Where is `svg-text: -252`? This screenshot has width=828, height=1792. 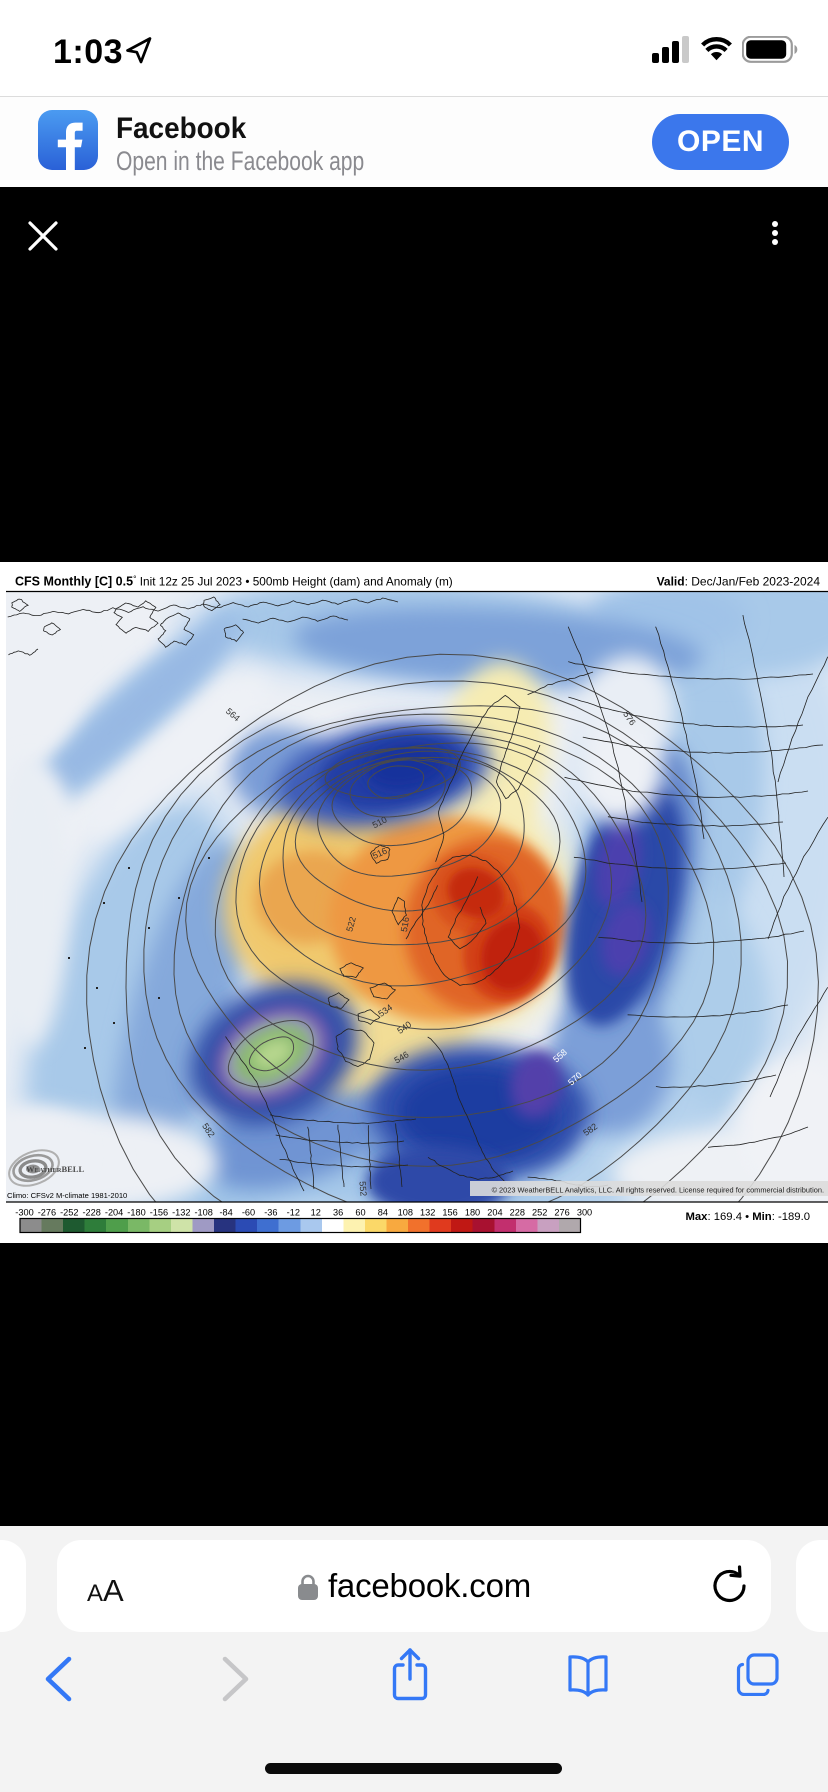 svg-text: -252 is located at coordinates (69, 1213).